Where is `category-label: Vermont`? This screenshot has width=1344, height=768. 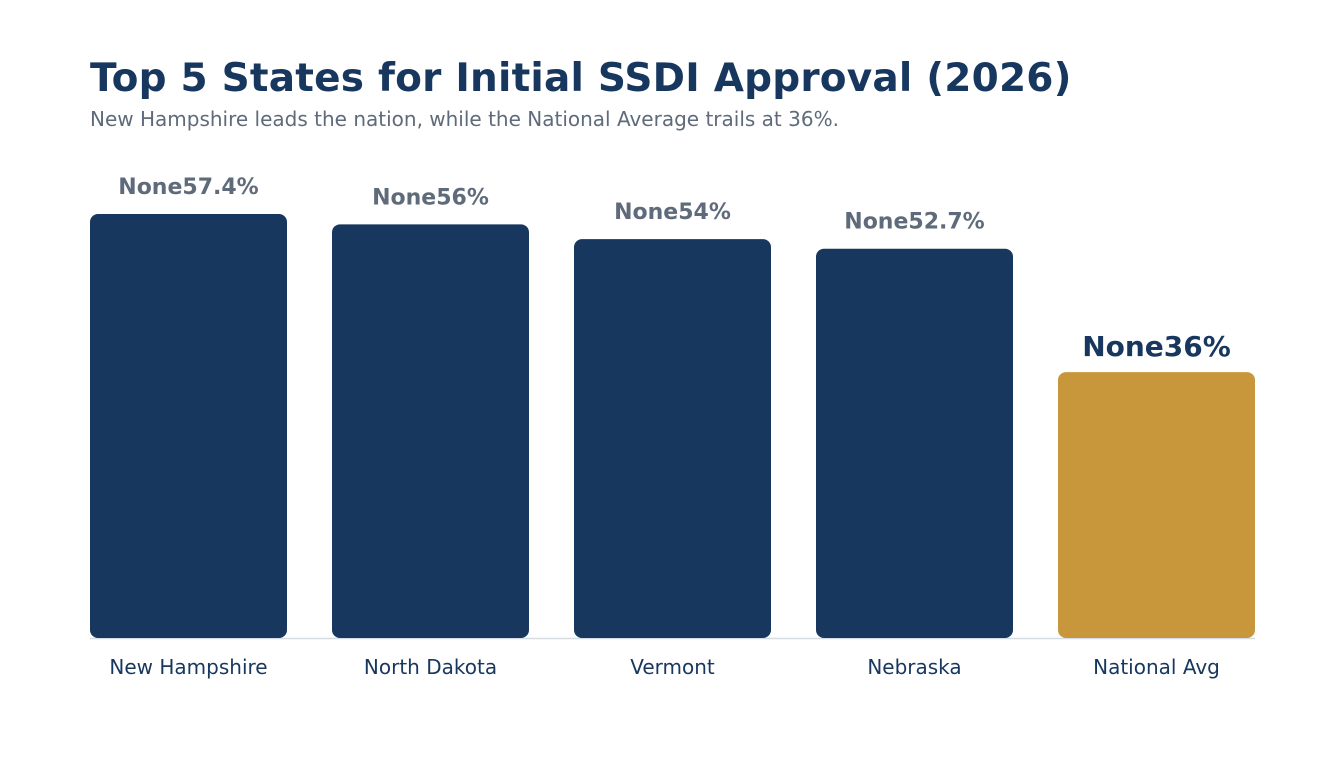
category-label: Vermont is located at coordinates (672, 667).